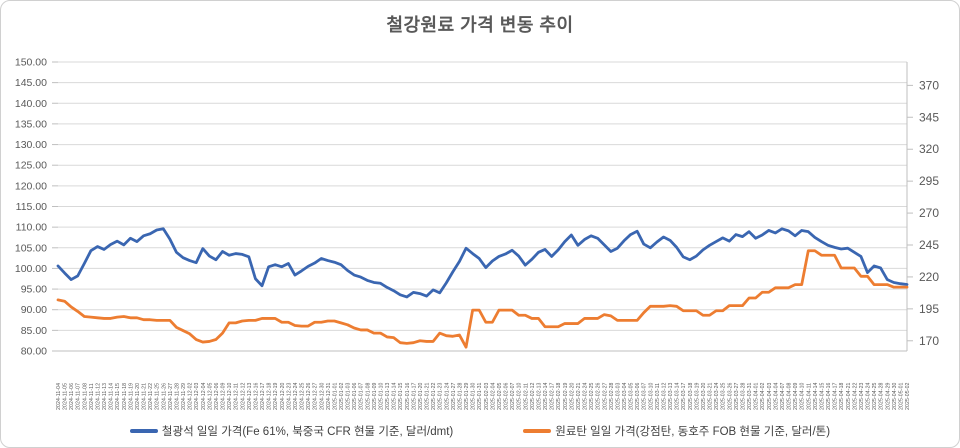  I want to click on y-axis-right-label: 220, so click(929, 277).